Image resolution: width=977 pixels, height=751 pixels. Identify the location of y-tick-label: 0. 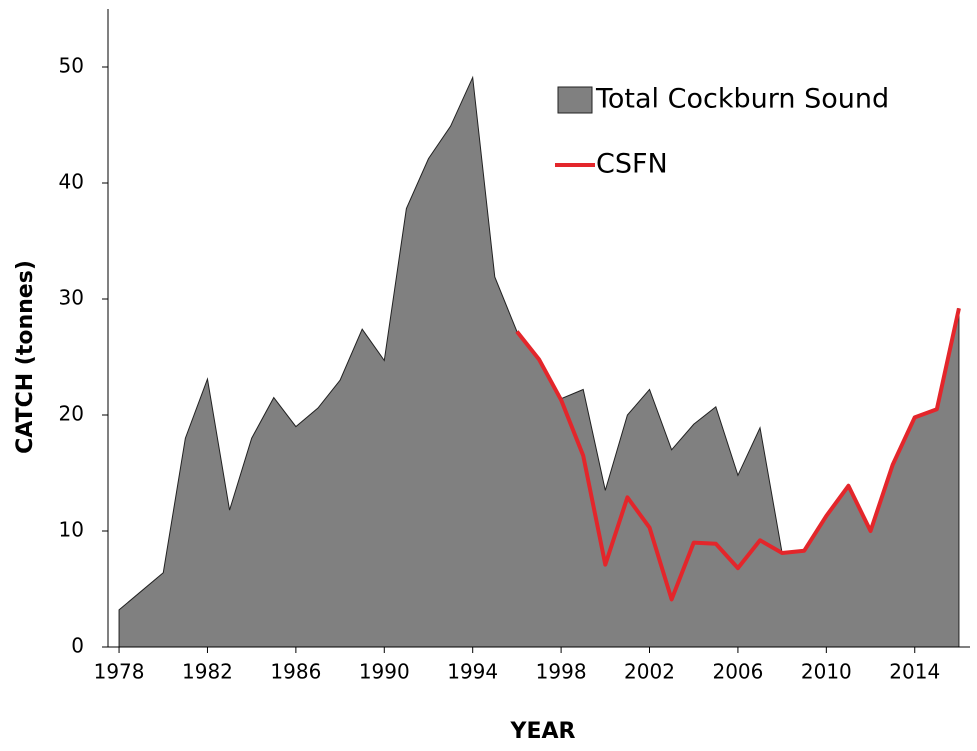
(77, 646).